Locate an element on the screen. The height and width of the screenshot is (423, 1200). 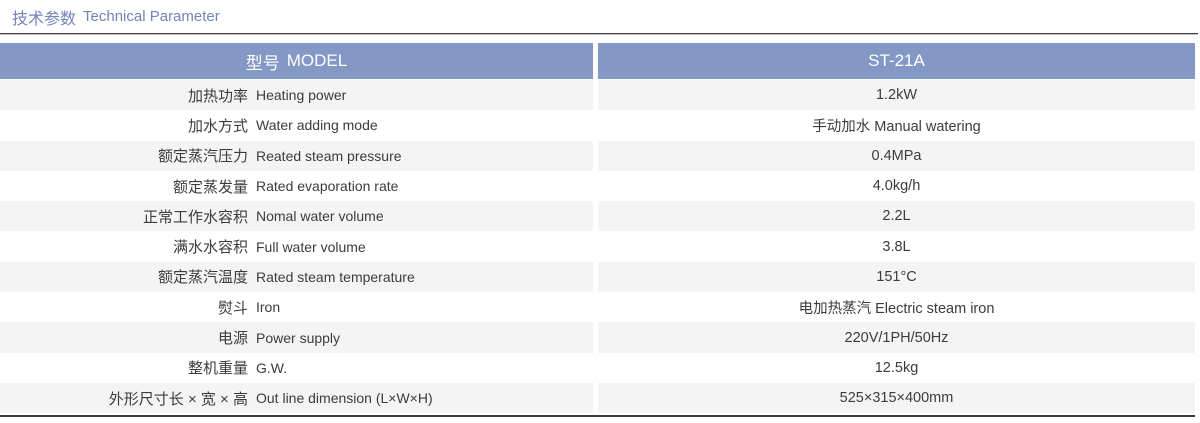
param-label-cell: 外形尺寸长 × 宽 × 高 Out line dimension (L×W×H) is located at coordinates (296, 398).